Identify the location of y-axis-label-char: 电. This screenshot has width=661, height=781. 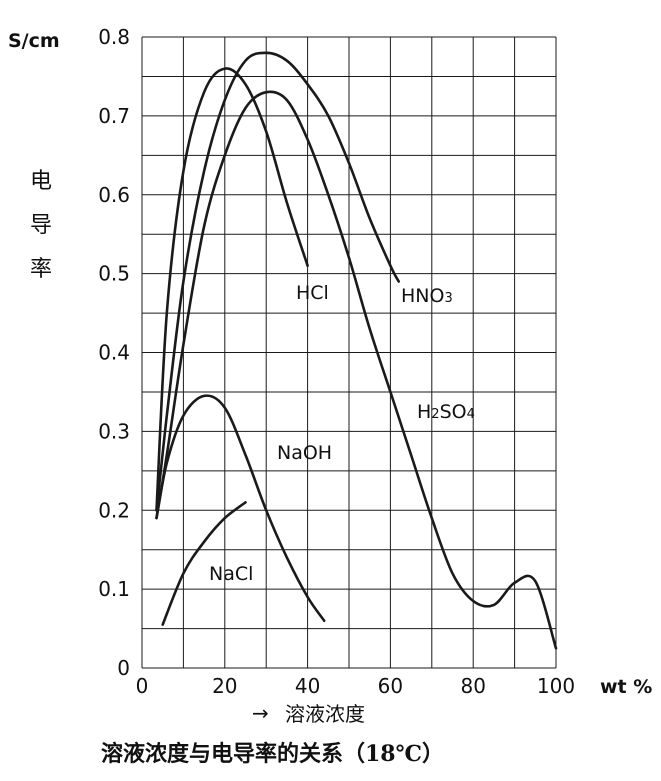
(41, 181).